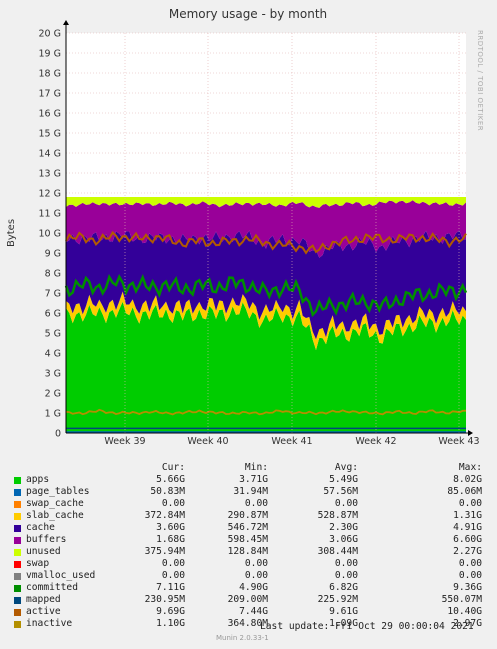 This screenshot has width=497, height=649. What do you see at coordinates (50, 34) in the screenshot?
I see `y-tick-label: 20 G` at bounding box center [50, 34].